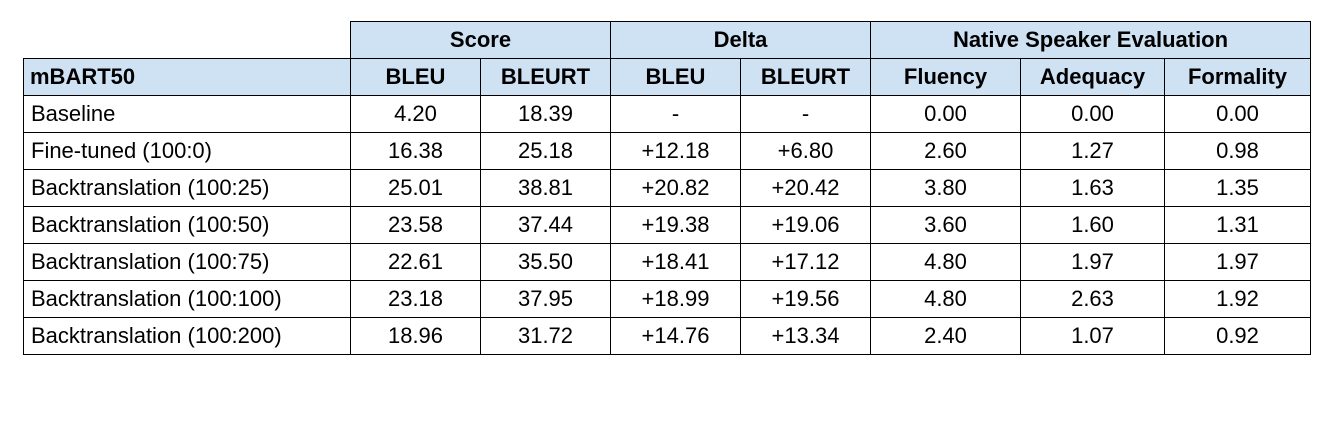 This screenshot has height=430, width=1340. Describe the element at coordinates (415, 336) in the screenshot. I see `value-cell: 18.96` at that location.